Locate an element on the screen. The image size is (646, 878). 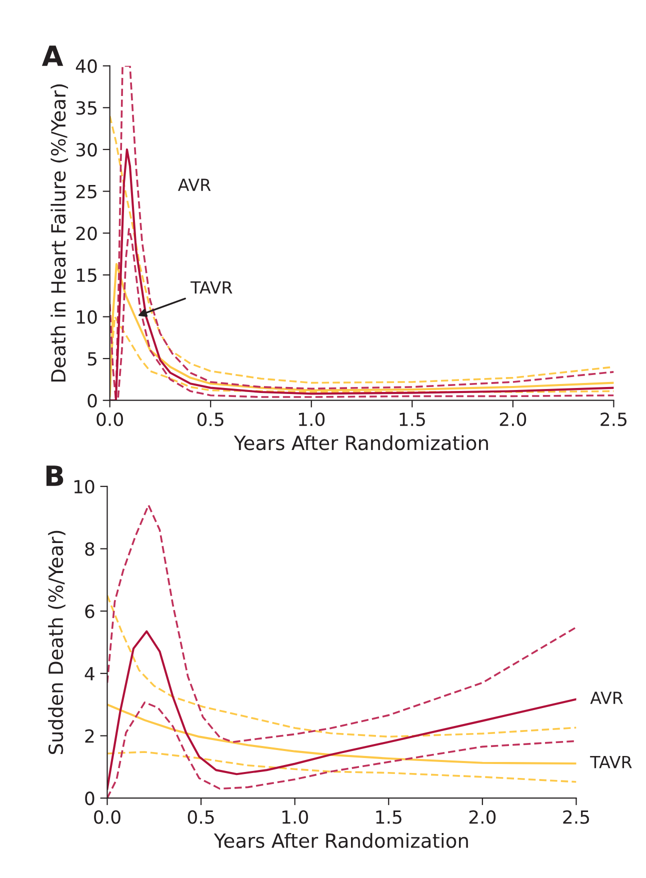
series-label: TAVR is located at coordinates (611, 762).